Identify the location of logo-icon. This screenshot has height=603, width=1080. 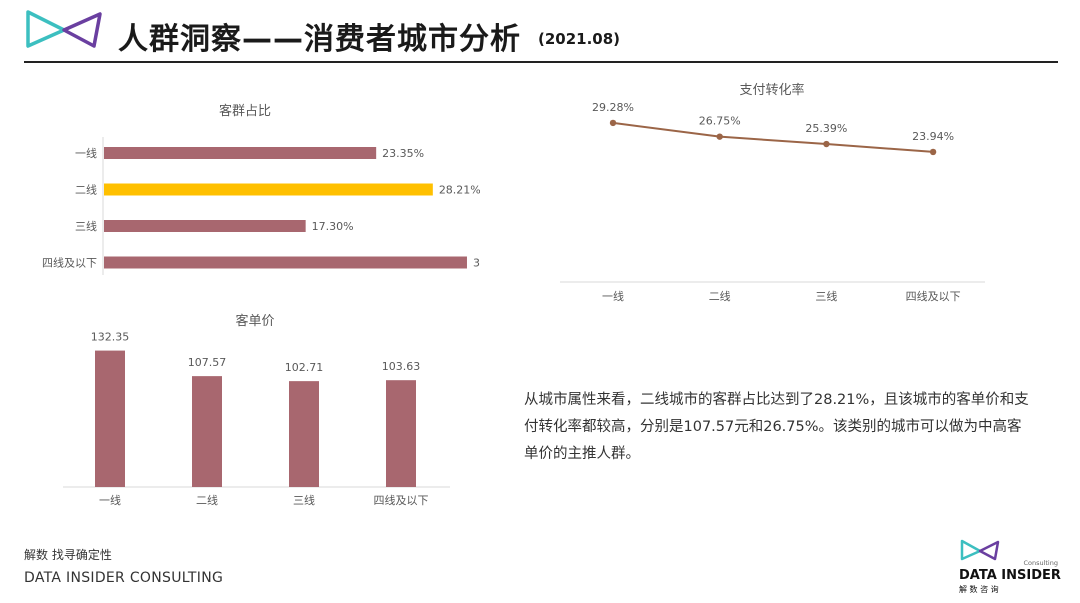
(64, 29).